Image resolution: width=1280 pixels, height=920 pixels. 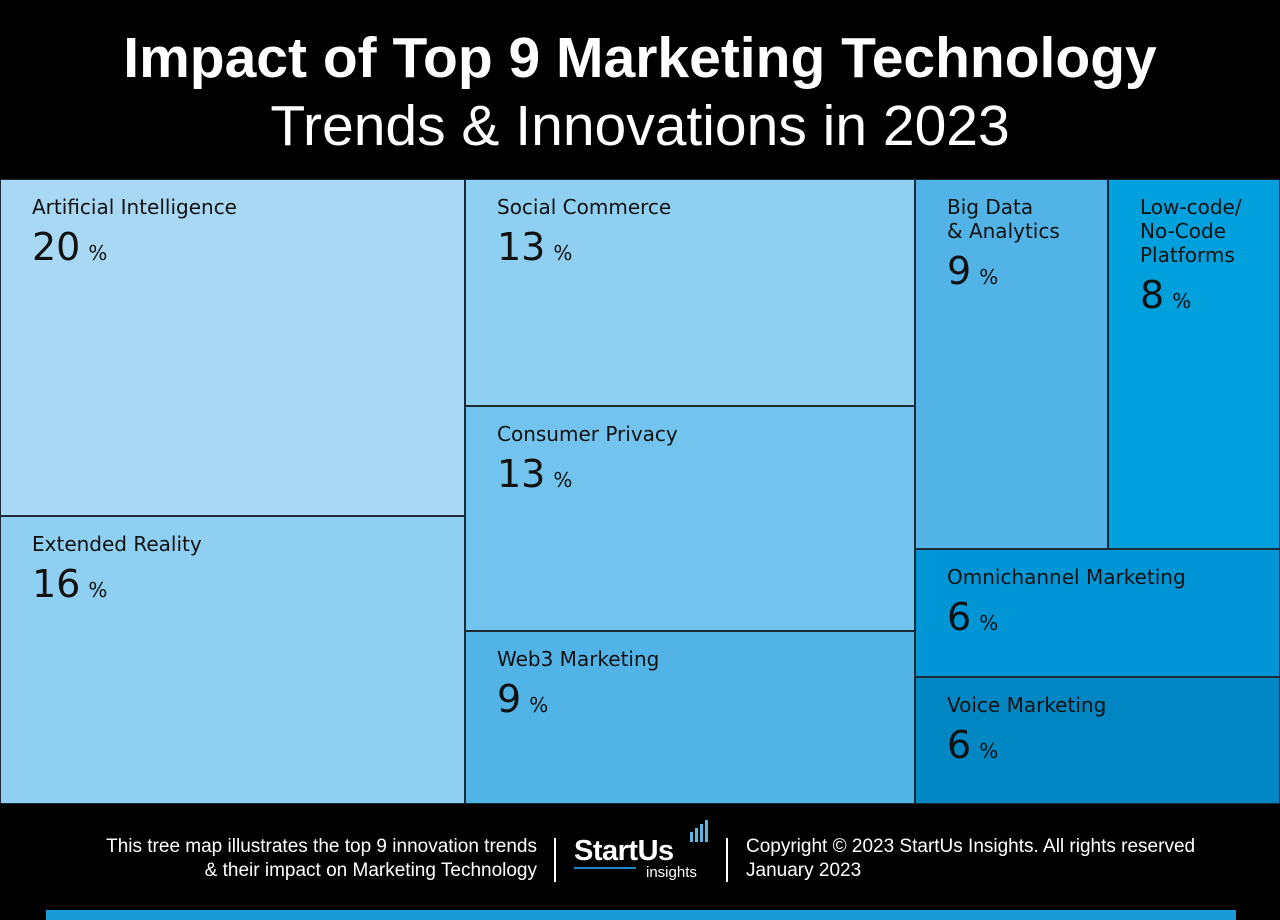 I want to click on tile-label: Omnichannel Marketing, so click(x=1066, y=577).